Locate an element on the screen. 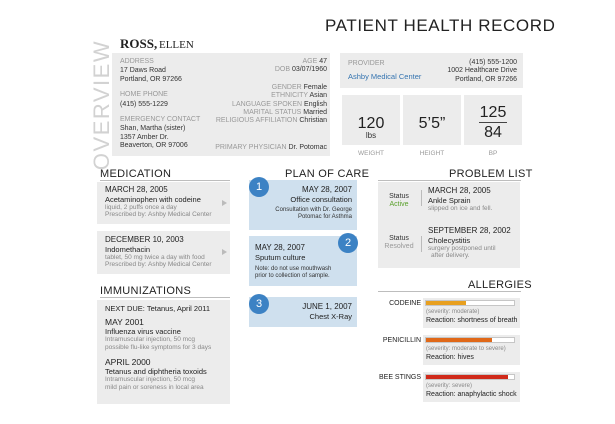 This screenshot has height=424, width=615. allergy-name: CODEINE is located at coordinates (405, 303).